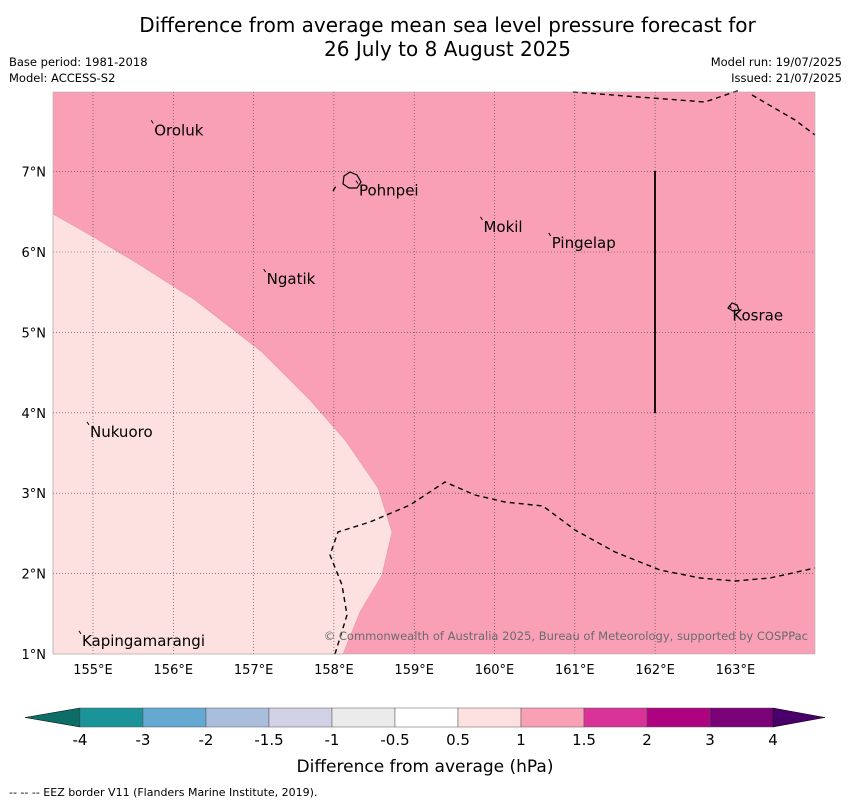 The image size is (850, 804). I want to click on place-label-oroluk: Oroluk, so click(178, 130).